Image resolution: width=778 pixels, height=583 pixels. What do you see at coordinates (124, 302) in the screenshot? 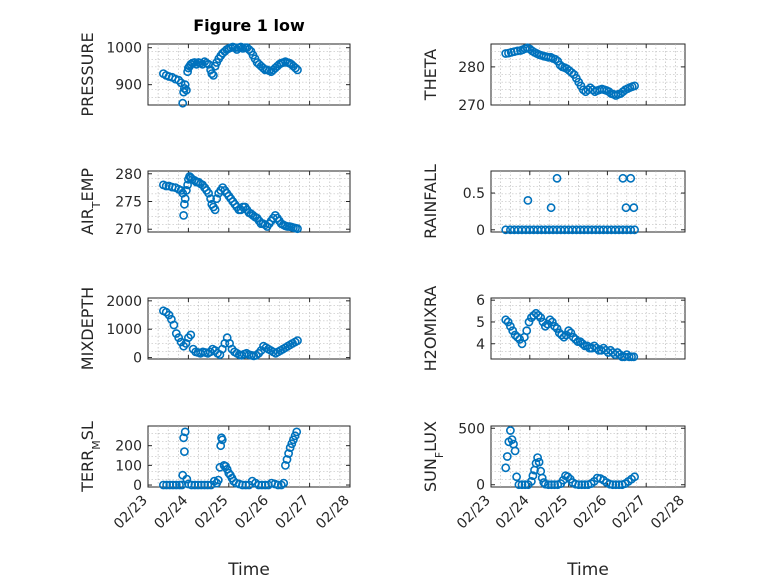
I see `y-tick-label: 2000` at bounding box center [124, 302].